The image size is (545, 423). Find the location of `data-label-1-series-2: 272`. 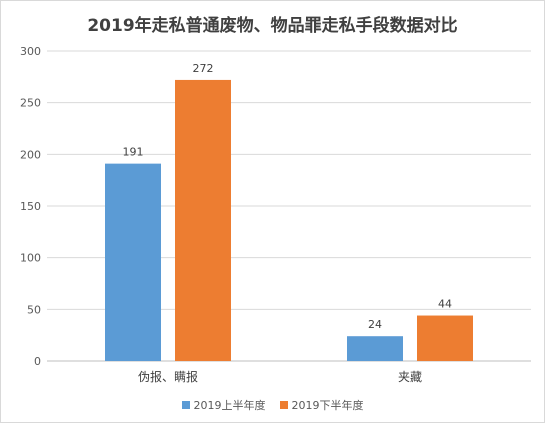

data-label-1-series-2: 272 is located at coordinates (203, 68).